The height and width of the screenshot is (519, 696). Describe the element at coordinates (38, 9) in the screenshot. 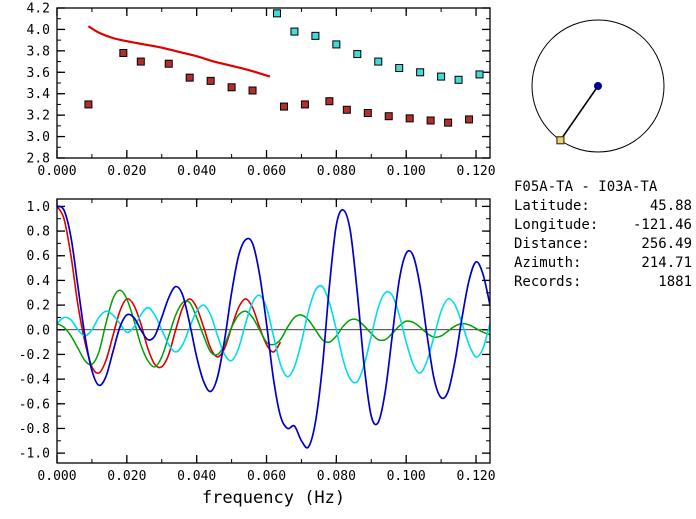

I see `y-tick-label: 4.2` at that location.